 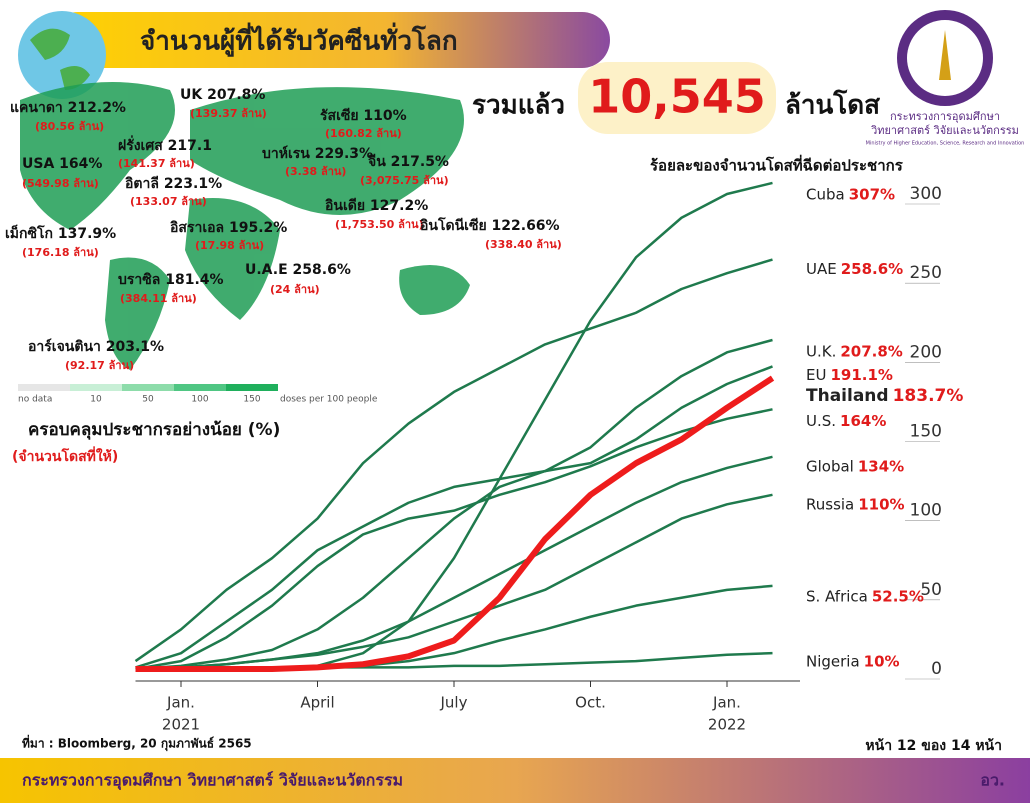 I want to click on map-label-doses: (549.98 ล้าน), so click(x=60, y=183).